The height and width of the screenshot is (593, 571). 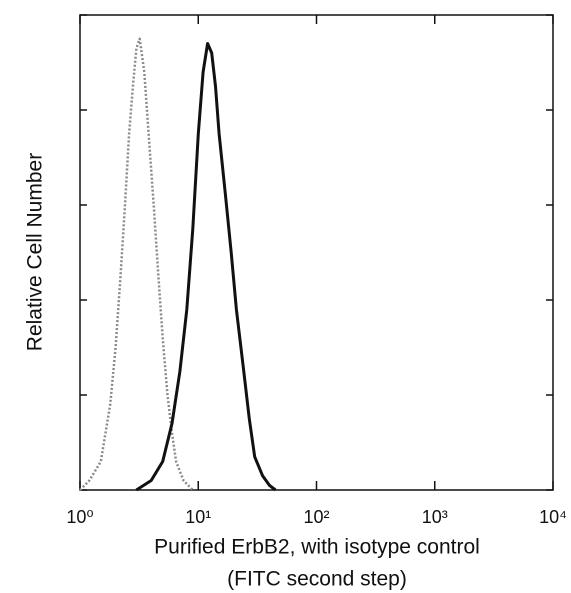 I want to click on x-axis-label: Purified ErbB2, with isotype control, so click(x=317, y=547).